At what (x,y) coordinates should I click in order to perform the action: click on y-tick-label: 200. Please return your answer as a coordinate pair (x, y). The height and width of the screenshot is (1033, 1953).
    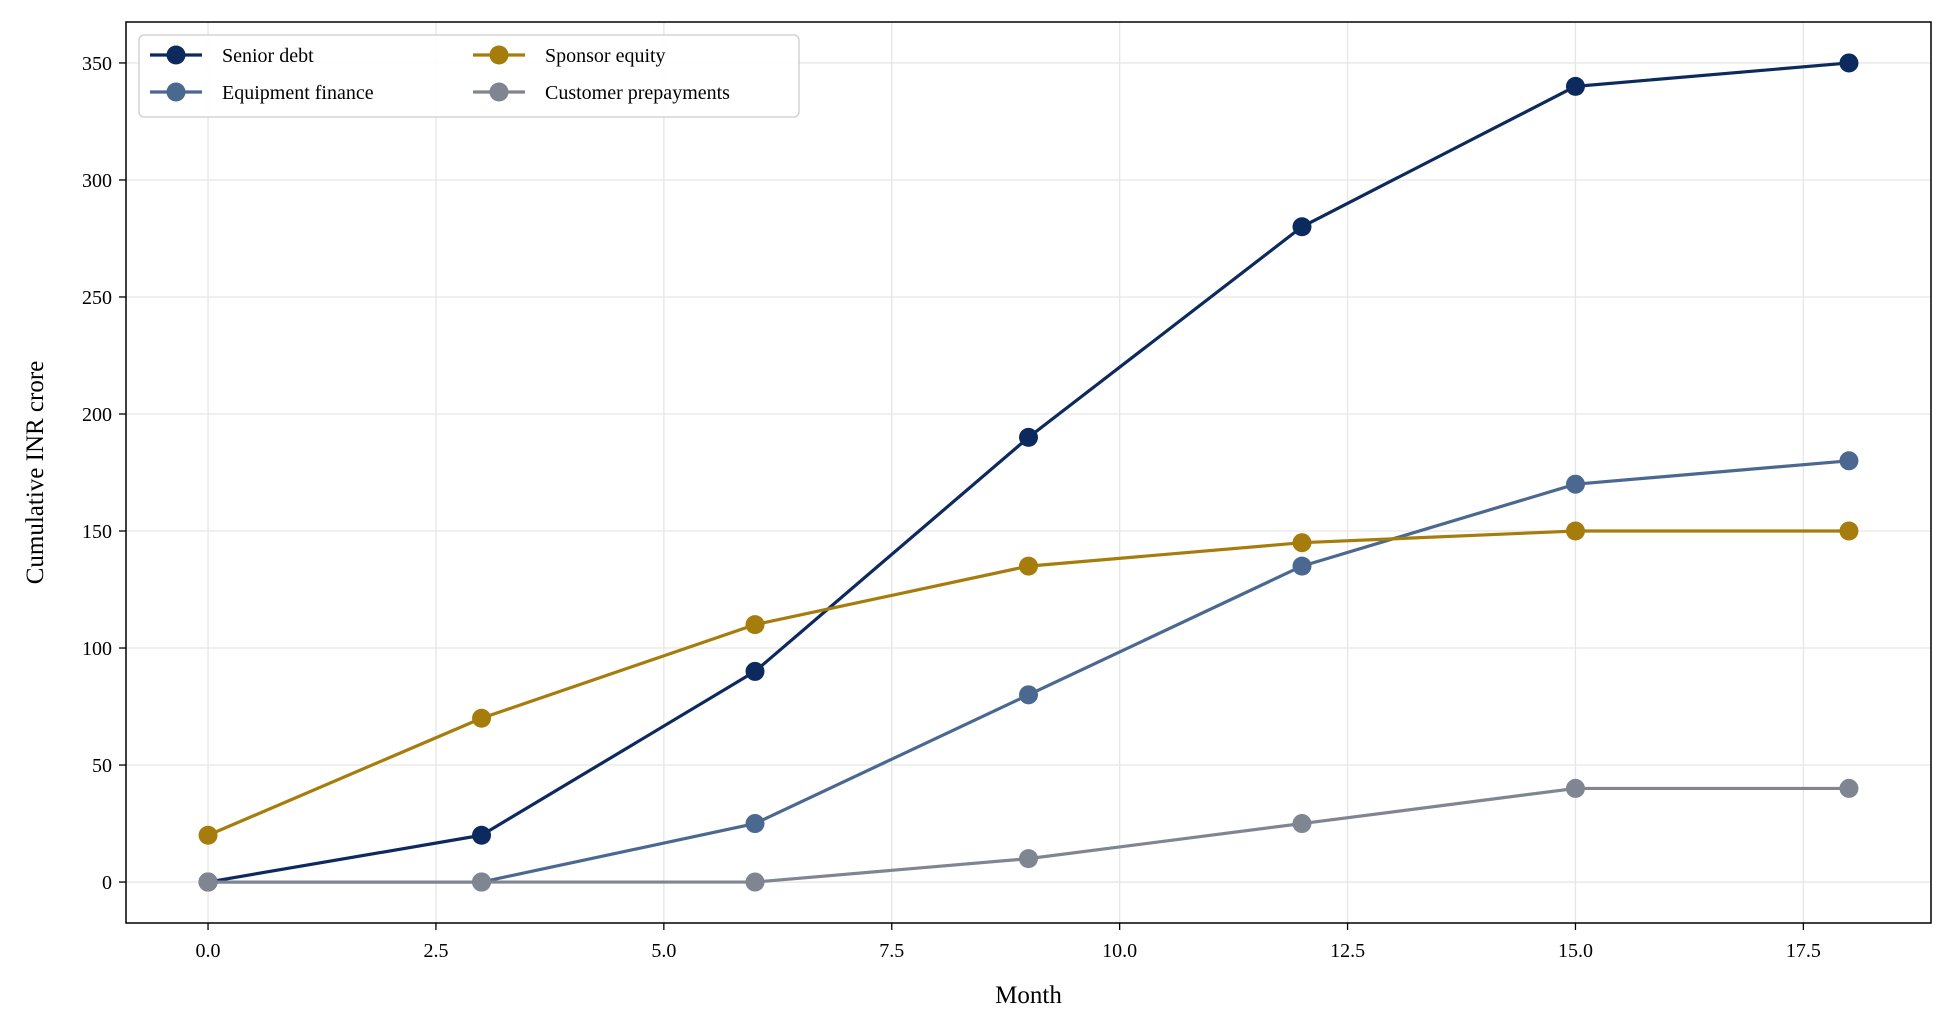
    Looking at the image, I should click on (97, 415).